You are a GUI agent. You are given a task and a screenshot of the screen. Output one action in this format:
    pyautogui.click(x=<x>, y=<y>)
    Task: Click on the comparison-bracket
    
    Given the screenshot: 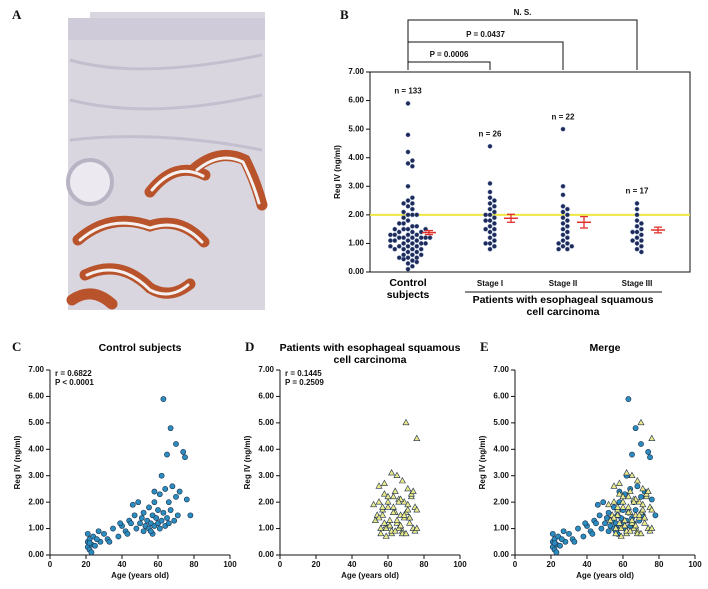 What is the action you would take?
    pyautogui.click(x=449, y=65)
    